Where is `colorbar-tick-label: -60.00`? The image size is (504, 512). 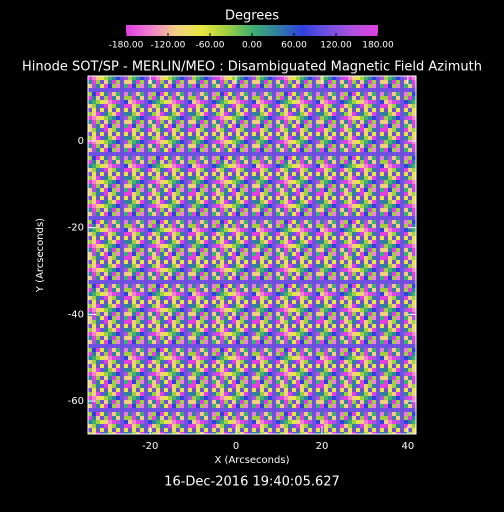
colorbar-tick-label: -60.00 is located at coordinates (209, 46).